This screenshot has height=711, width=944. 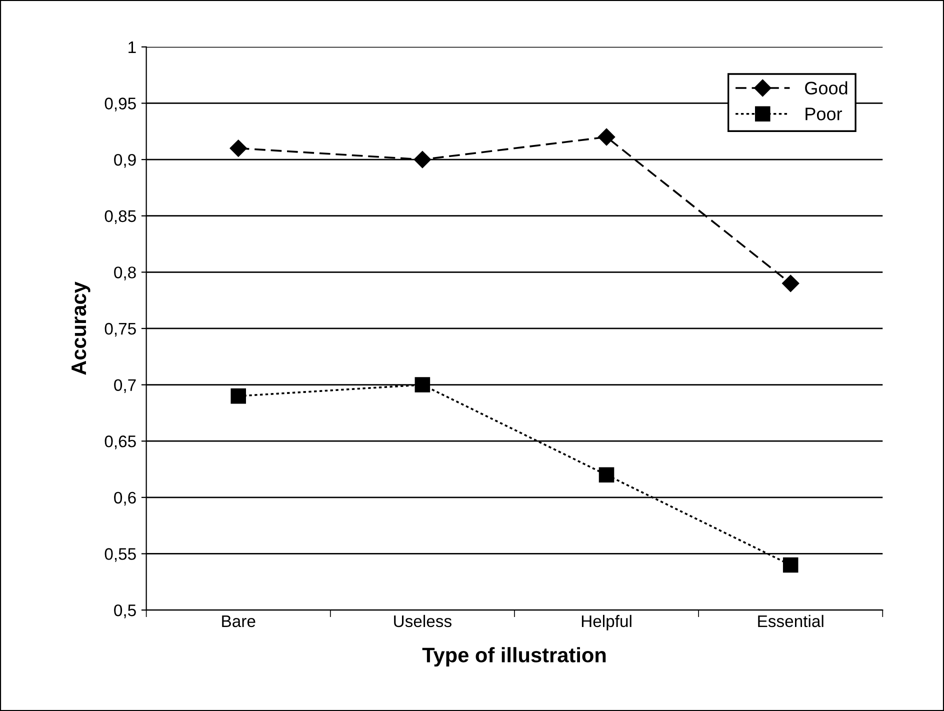 What do you see at coordinates (120, 555) in the screenshot?
I see `y-tick-label: 0,55` at bounding box center [120, 555].